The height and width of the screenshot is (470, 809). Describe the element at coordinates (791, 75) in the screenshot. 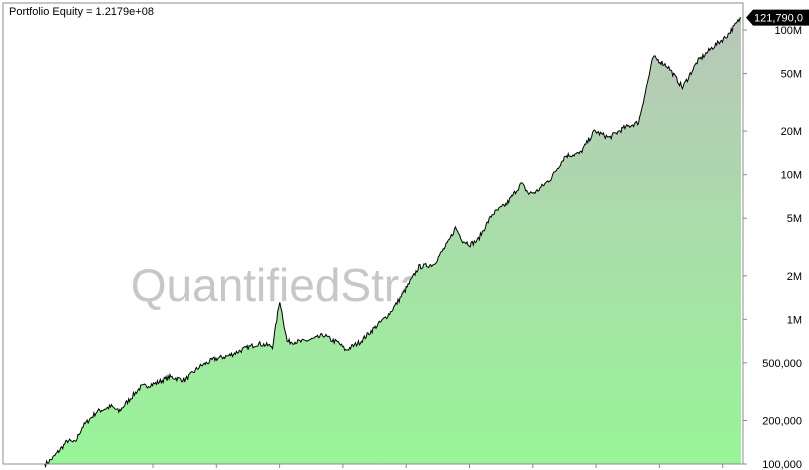

I see `y-tick-label: 50M` at that location.